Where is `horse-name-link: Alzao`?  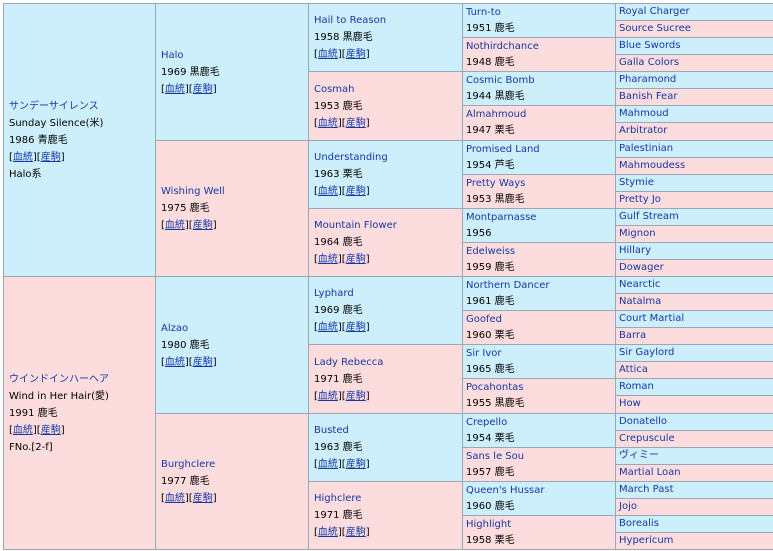 horse-name-link: Alzao is located at coordinates (175, 328).